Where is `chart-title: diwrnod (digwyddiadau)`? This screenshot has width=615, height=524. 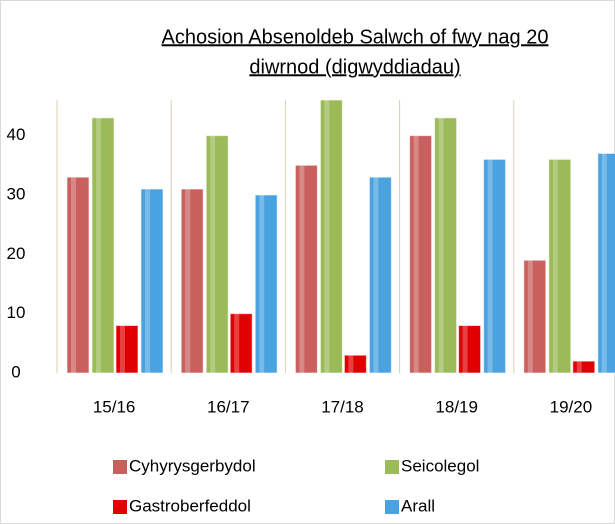
chart-title: diwrnod (digwyddiadau) is located at coordinates (354, 67).